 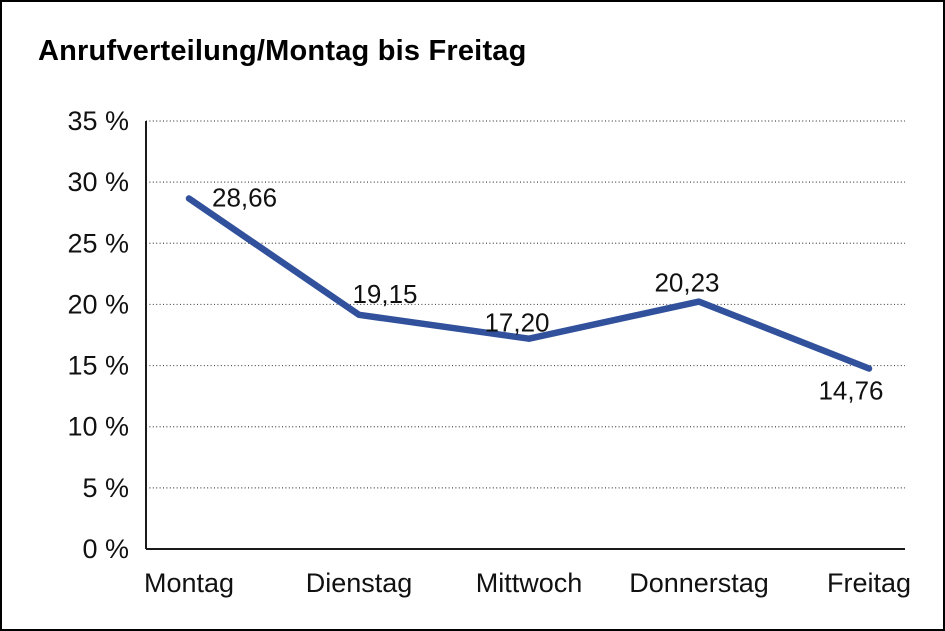 What do you see at coordinates (98, 182) in the screenshot?
I see `y-tick-label: 30 %` at bounding box center [98, 182].